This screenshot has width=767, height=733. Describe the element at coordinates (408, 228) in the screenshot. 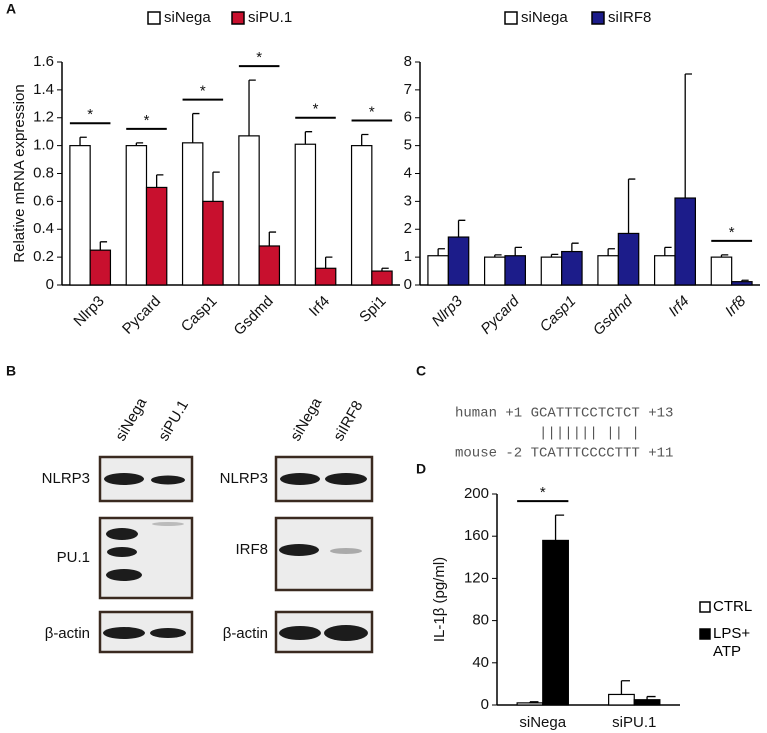

I see `y-tick-label: 2` at that location.